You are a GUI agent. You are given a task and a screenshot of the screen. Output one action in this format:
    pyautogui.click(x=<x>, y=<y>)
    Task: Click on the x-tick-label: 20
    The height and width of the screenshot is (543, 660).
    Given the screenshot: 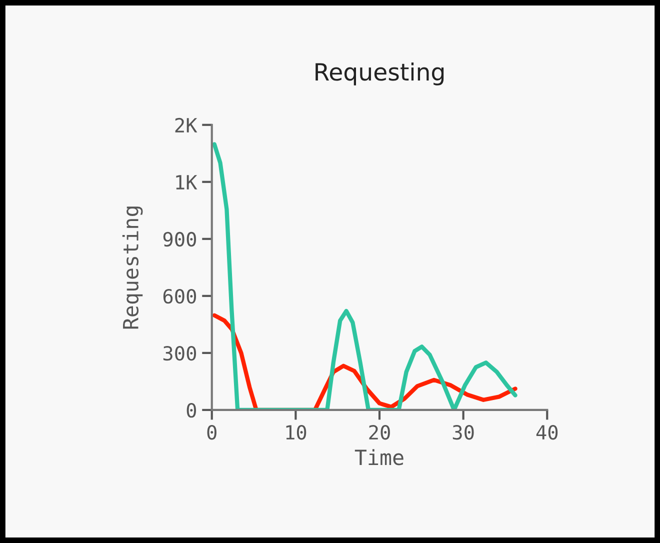 What is the action you would take?
    pyautogui.click(x=379, y=432)
    